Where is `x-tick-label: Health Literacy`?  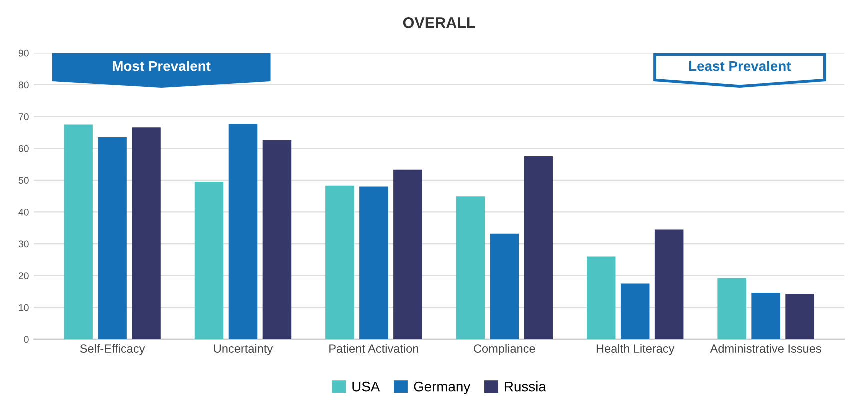 x-tick-label: Health Literacy is located at coordinates (635, 350).